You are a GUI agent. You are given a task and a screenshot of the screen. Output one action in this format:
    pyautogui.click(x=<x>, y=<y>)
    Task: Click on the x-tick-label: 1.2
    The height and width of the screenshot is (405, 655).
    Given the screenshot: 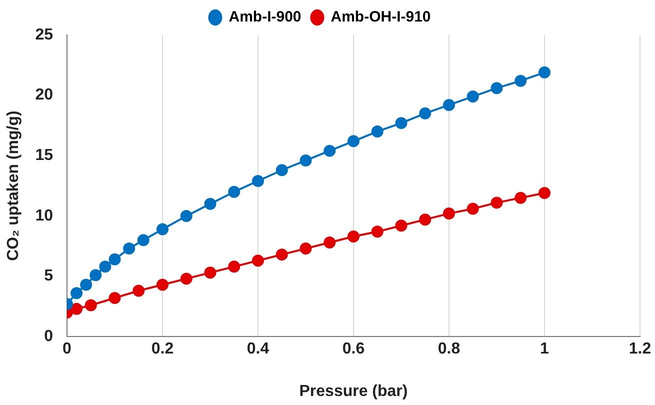 What is the action you would take?
    pyautogui.click(x=640, y=349)
    